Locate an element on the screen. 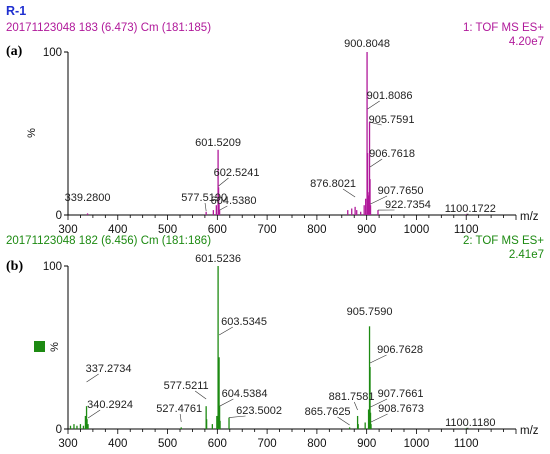  panel-b-peak-label: 340.2924 is located at coordinates (110, 405).